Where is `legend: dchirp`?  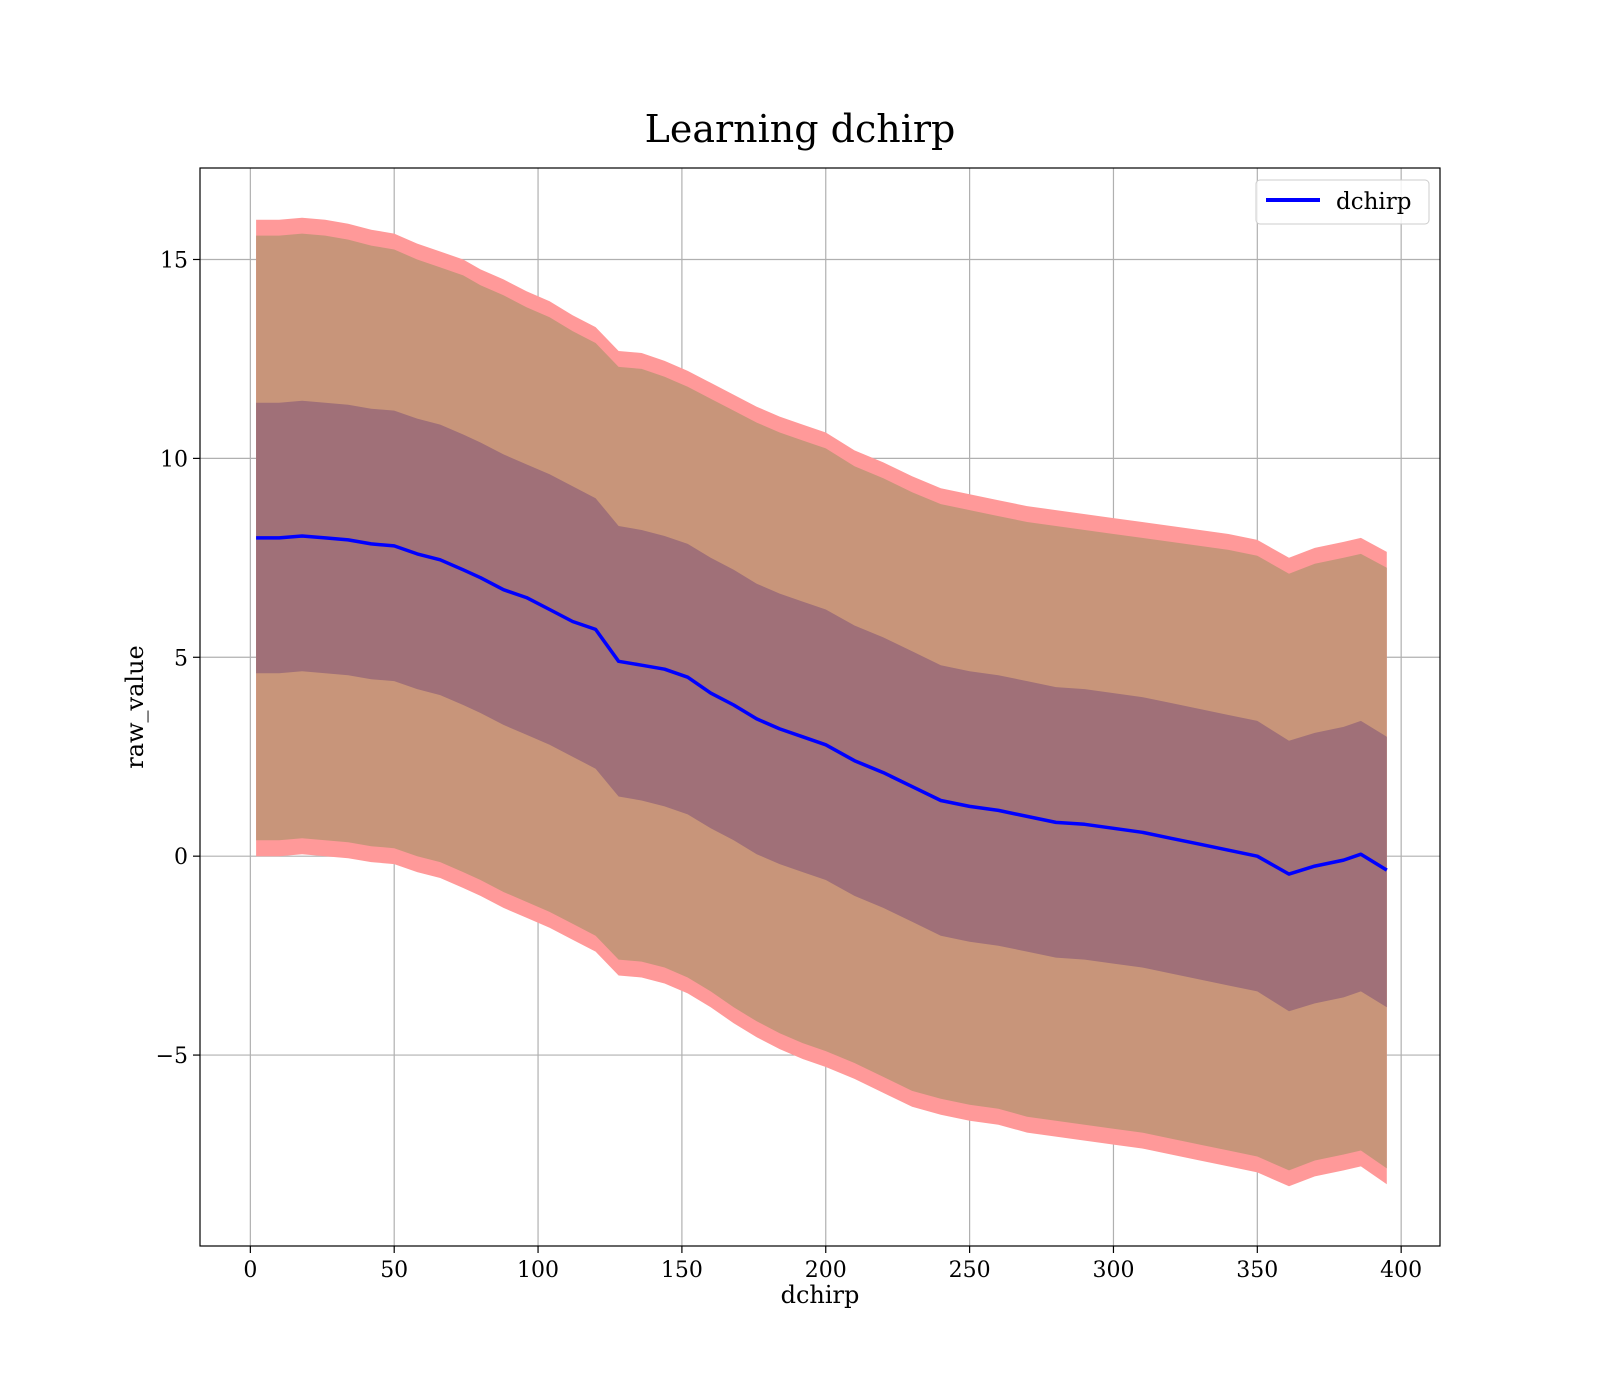 legend: dchirp is located at coordinates (1342, 202).